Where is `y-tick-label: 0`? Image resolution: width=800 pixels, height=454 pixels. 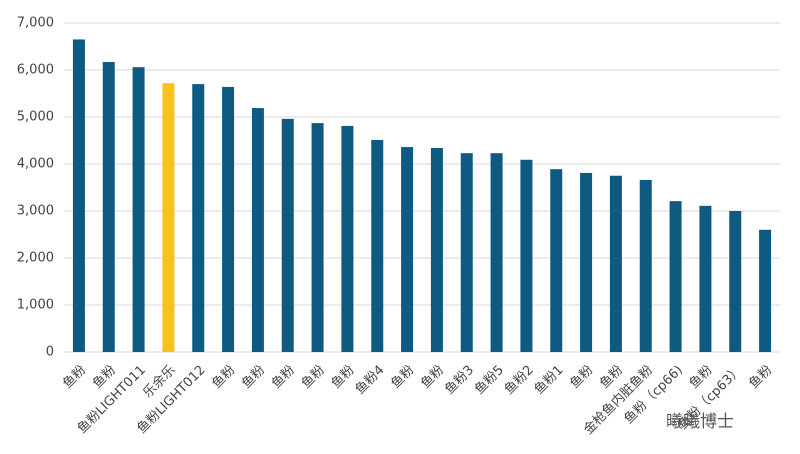
y-tick-label: 0 is located at coordinates (50, 352).